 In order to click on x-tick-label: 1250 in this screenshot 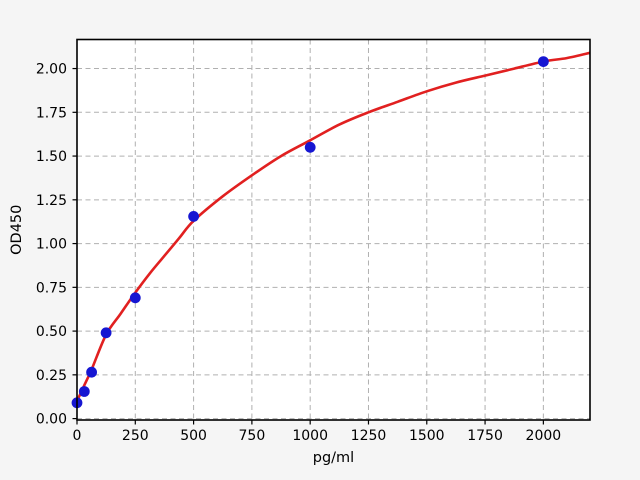, I will do `click(369, 436)`.